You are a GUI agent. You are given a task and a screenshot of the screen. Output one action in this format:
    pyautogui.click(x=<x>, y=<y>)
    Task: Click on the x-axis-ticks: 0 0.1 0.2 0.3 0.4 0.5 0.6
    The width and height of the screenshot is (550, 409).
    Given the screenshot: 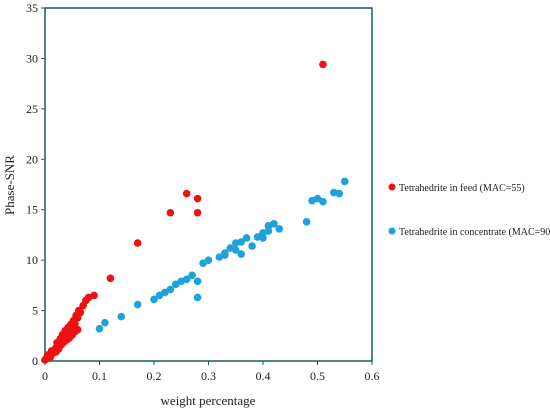 What is the action you would take?
    pyautogui.click(x=211, y=372)
    